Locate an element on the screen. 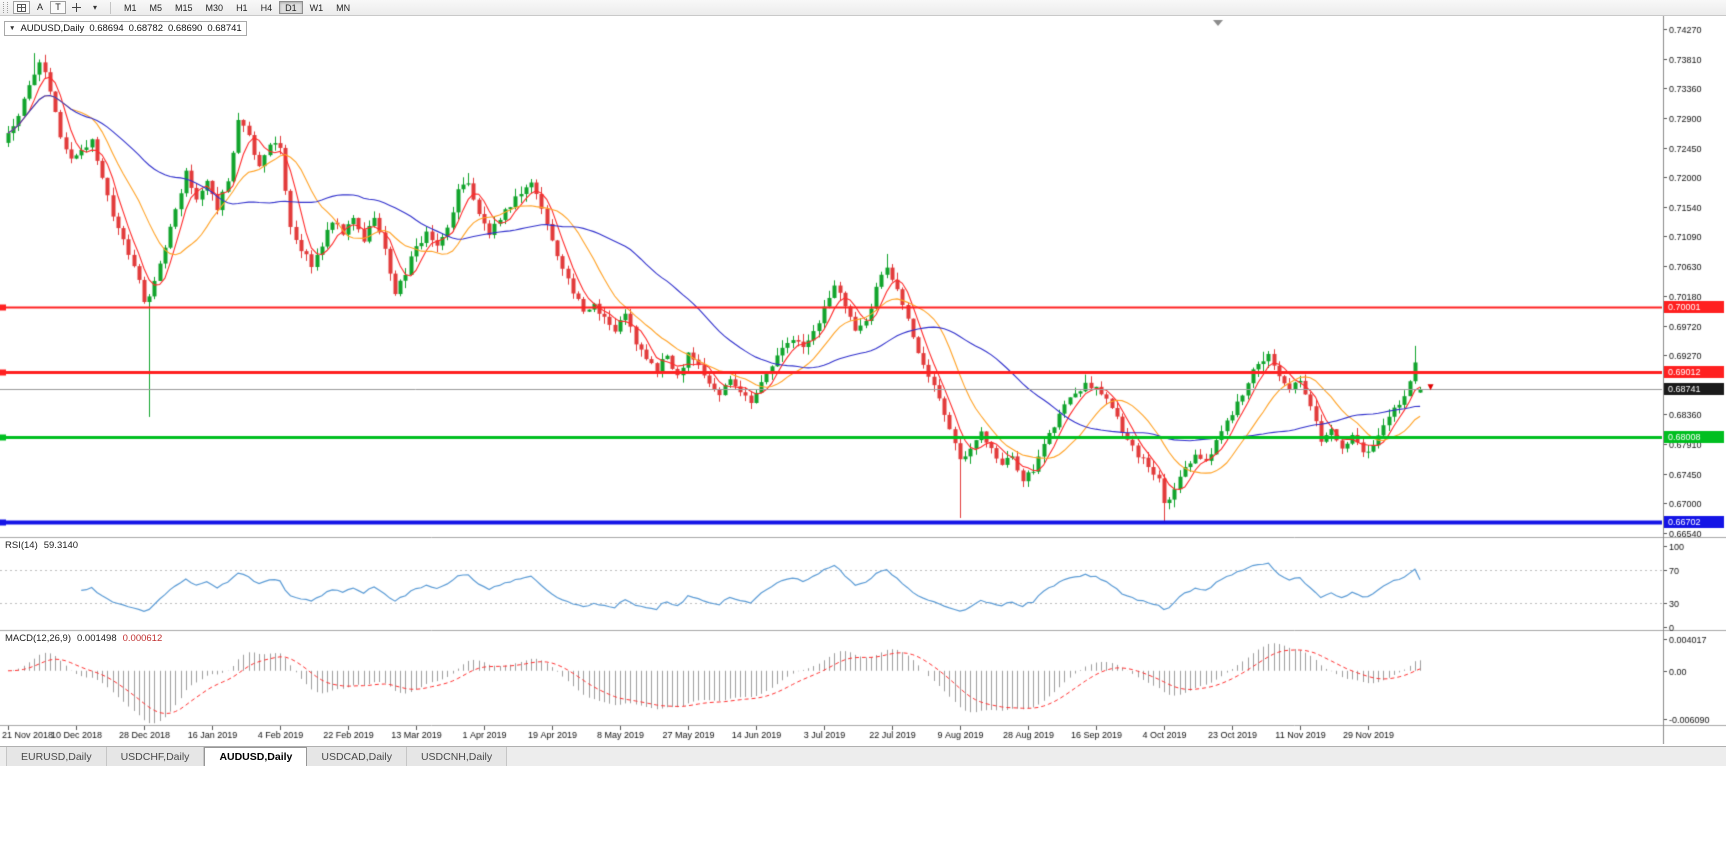  toolbar-grip is located at coordinates (5, 7).